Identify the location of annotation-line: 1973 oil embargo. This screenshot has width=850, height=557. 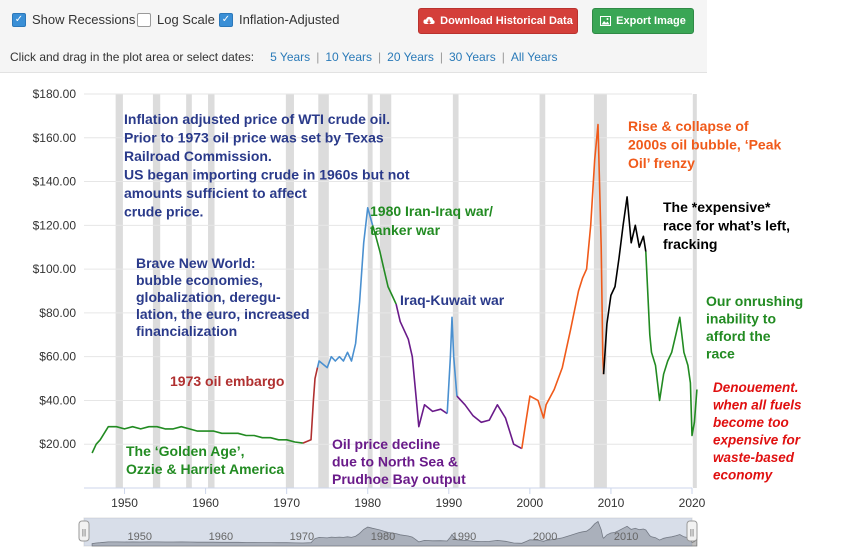
(227, 381).